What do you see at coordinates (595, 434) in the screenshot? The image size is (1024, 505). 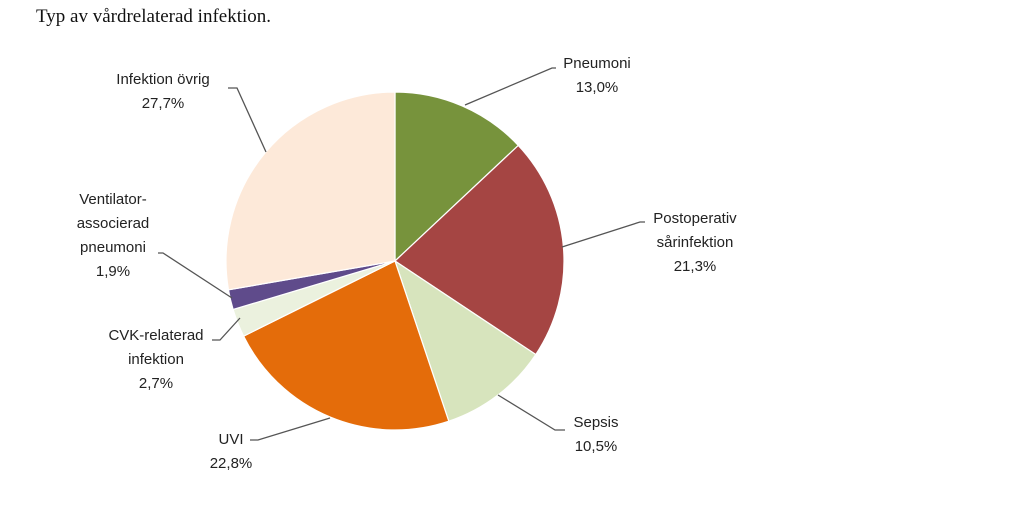 I see `slice-label: Sepsis 10,5%` at bounding box center [595, 434].